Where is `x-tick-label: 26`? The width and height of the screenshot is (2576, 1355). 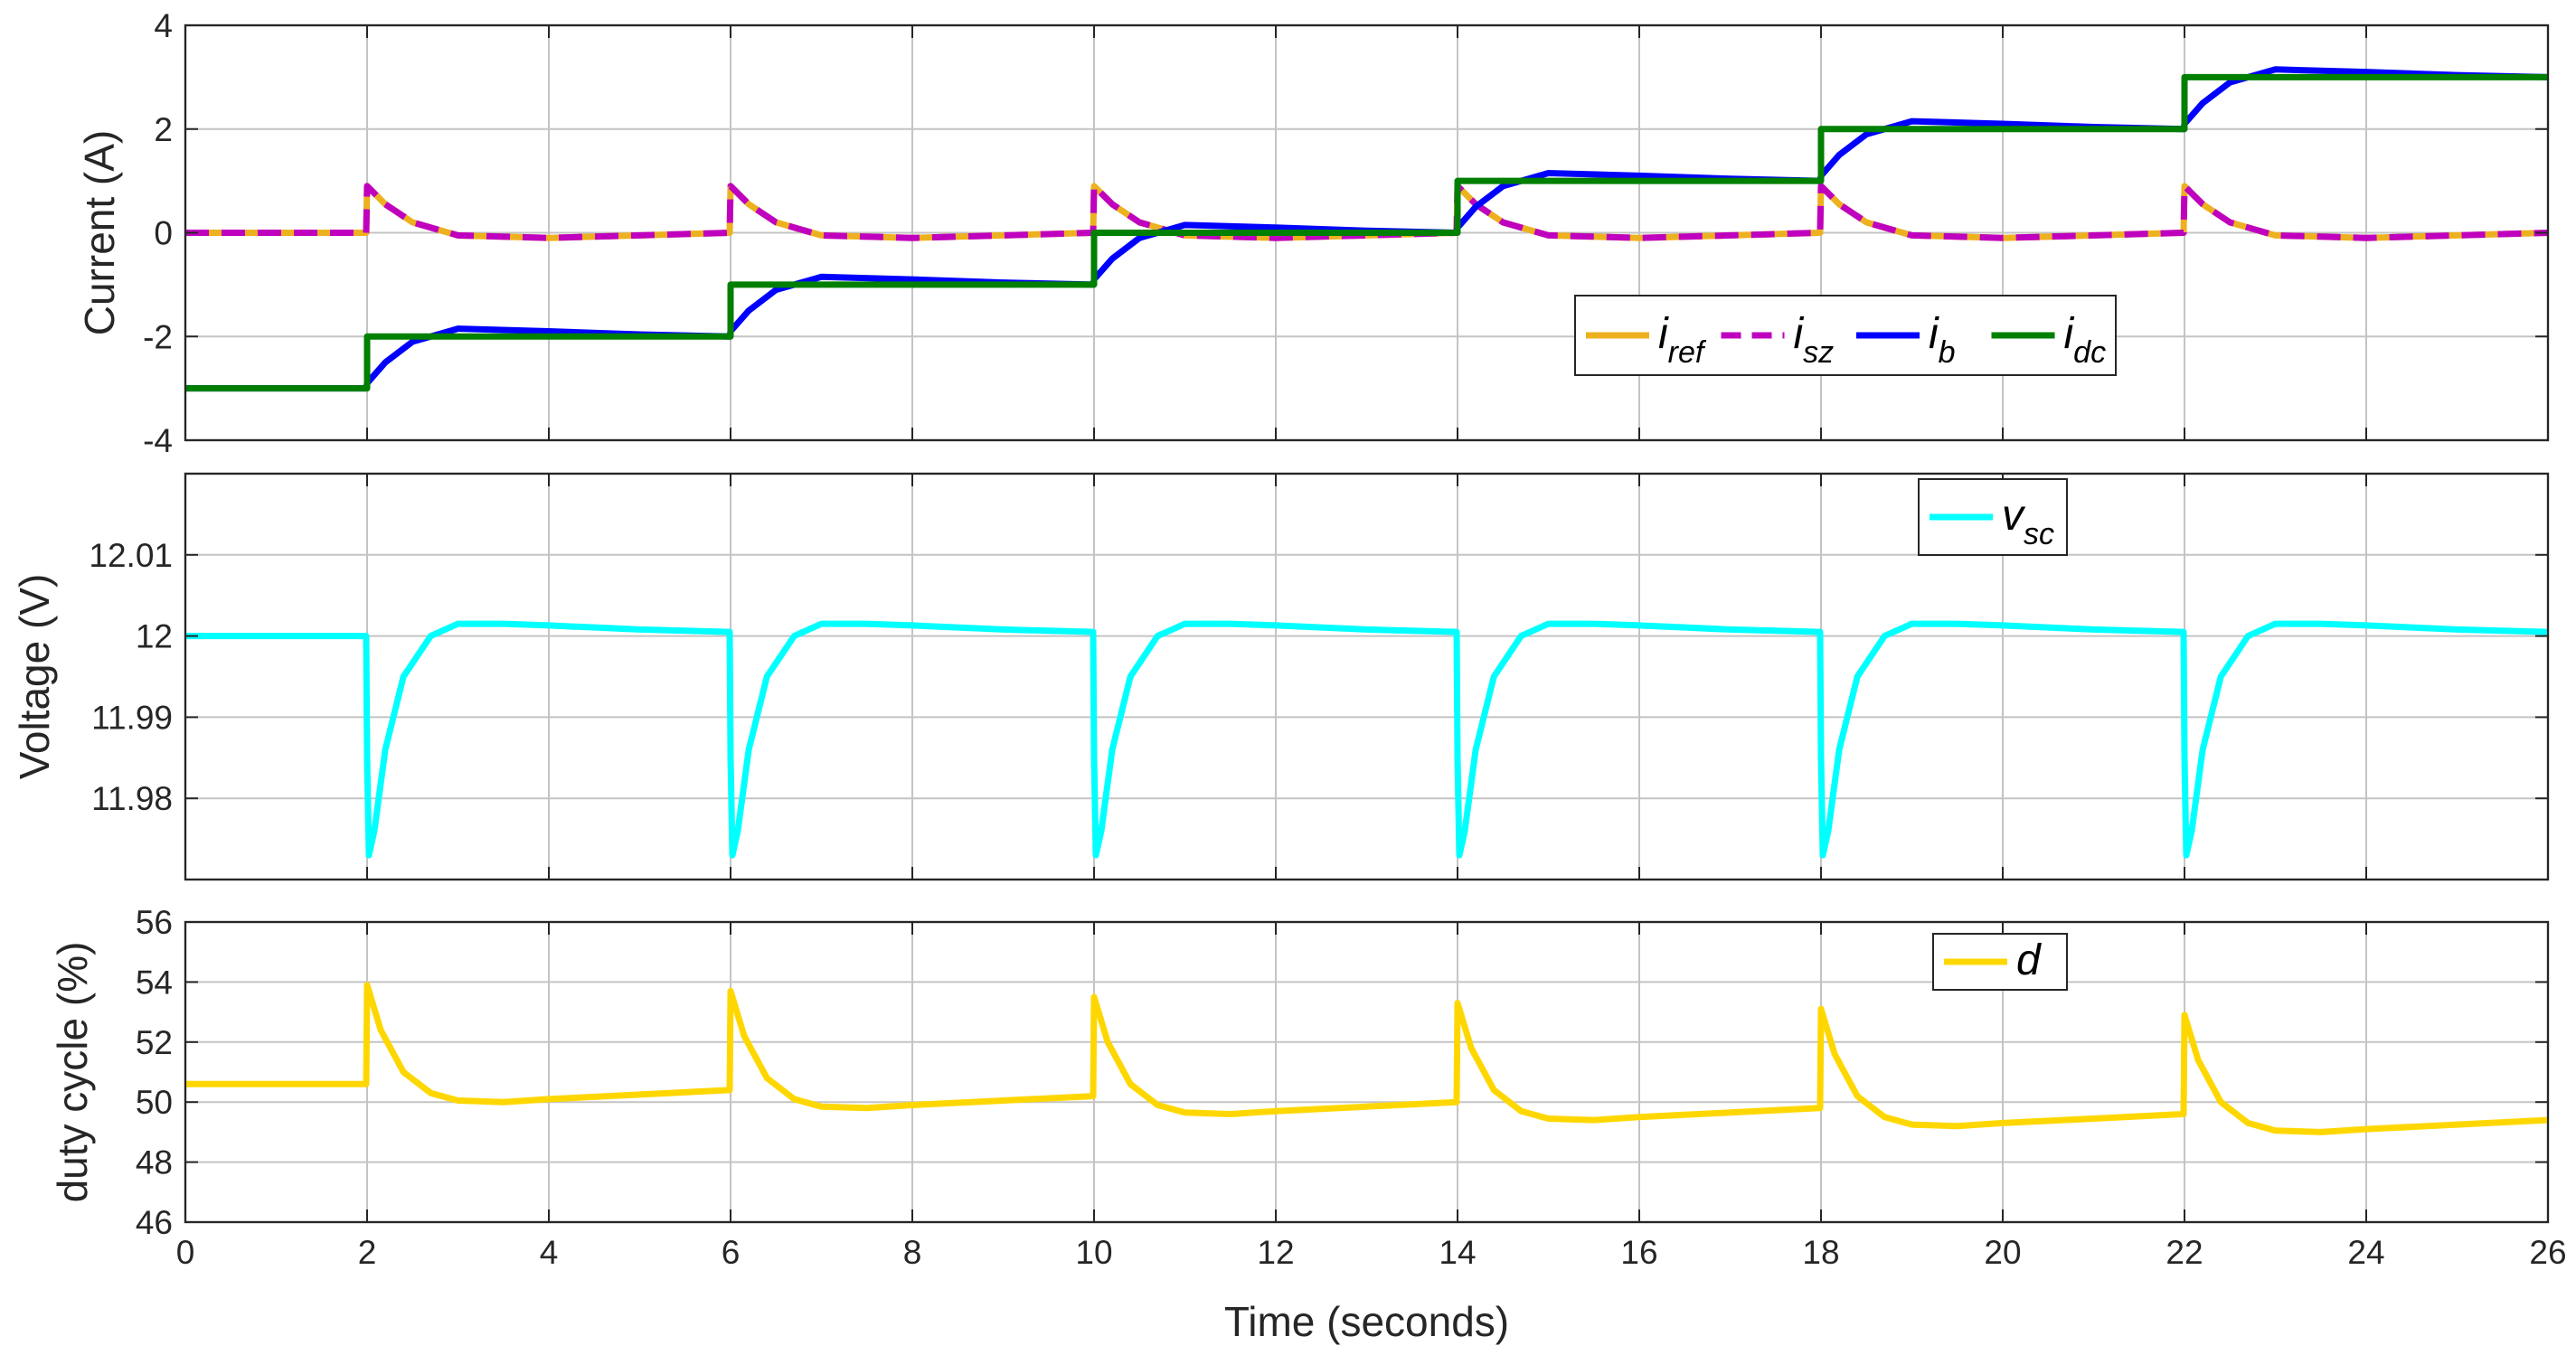
x-tick-label: 26 is located at coordinates (2547, 1252).